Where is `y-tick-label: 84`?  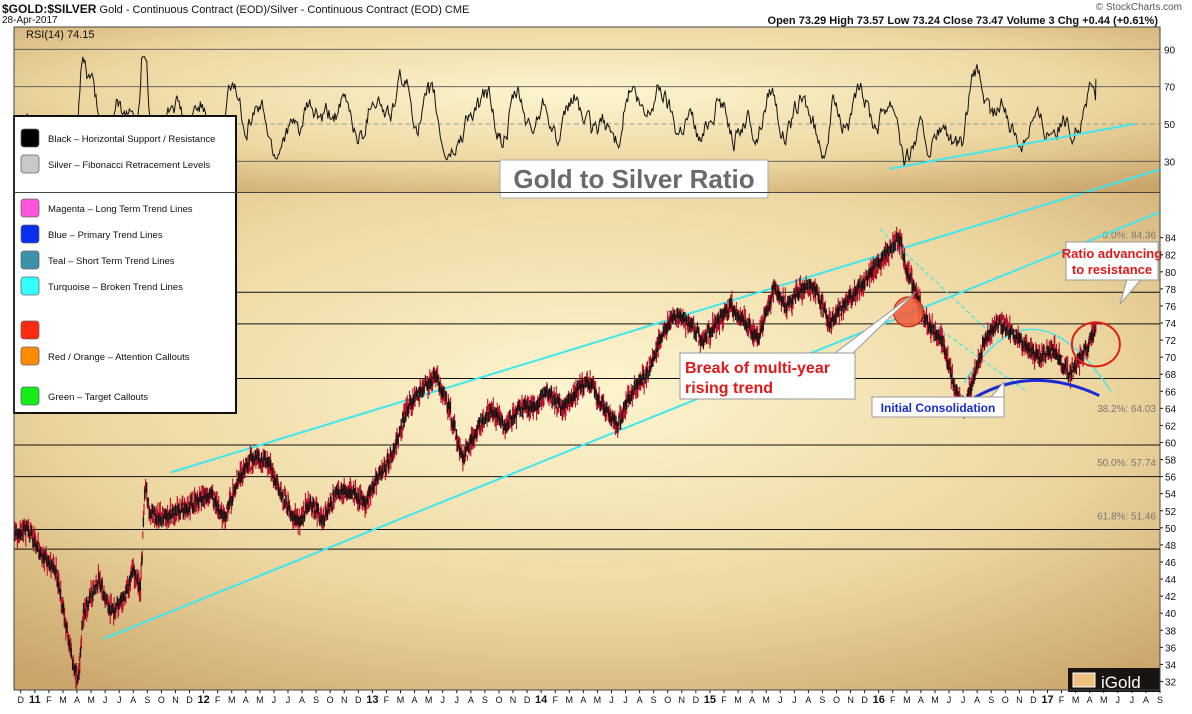
y-tick-label: 84 is located at coordinates (1171, 239).